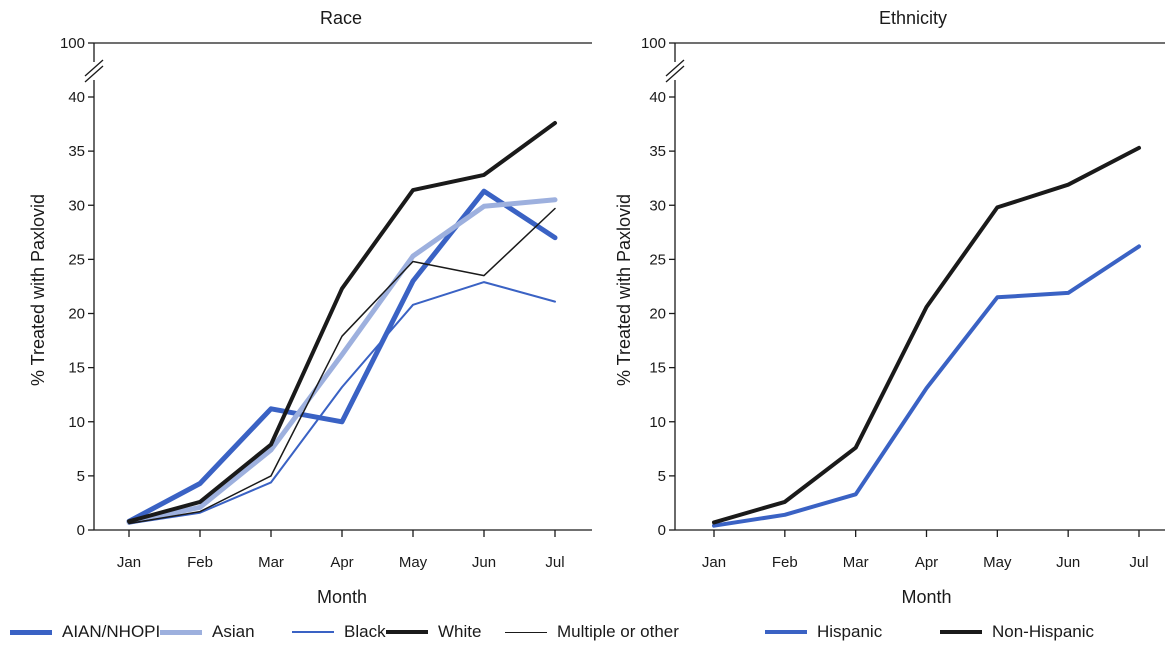 This screenshot has height=649, width=1171. I want to click on chart-title: Race, so click(341, 18).